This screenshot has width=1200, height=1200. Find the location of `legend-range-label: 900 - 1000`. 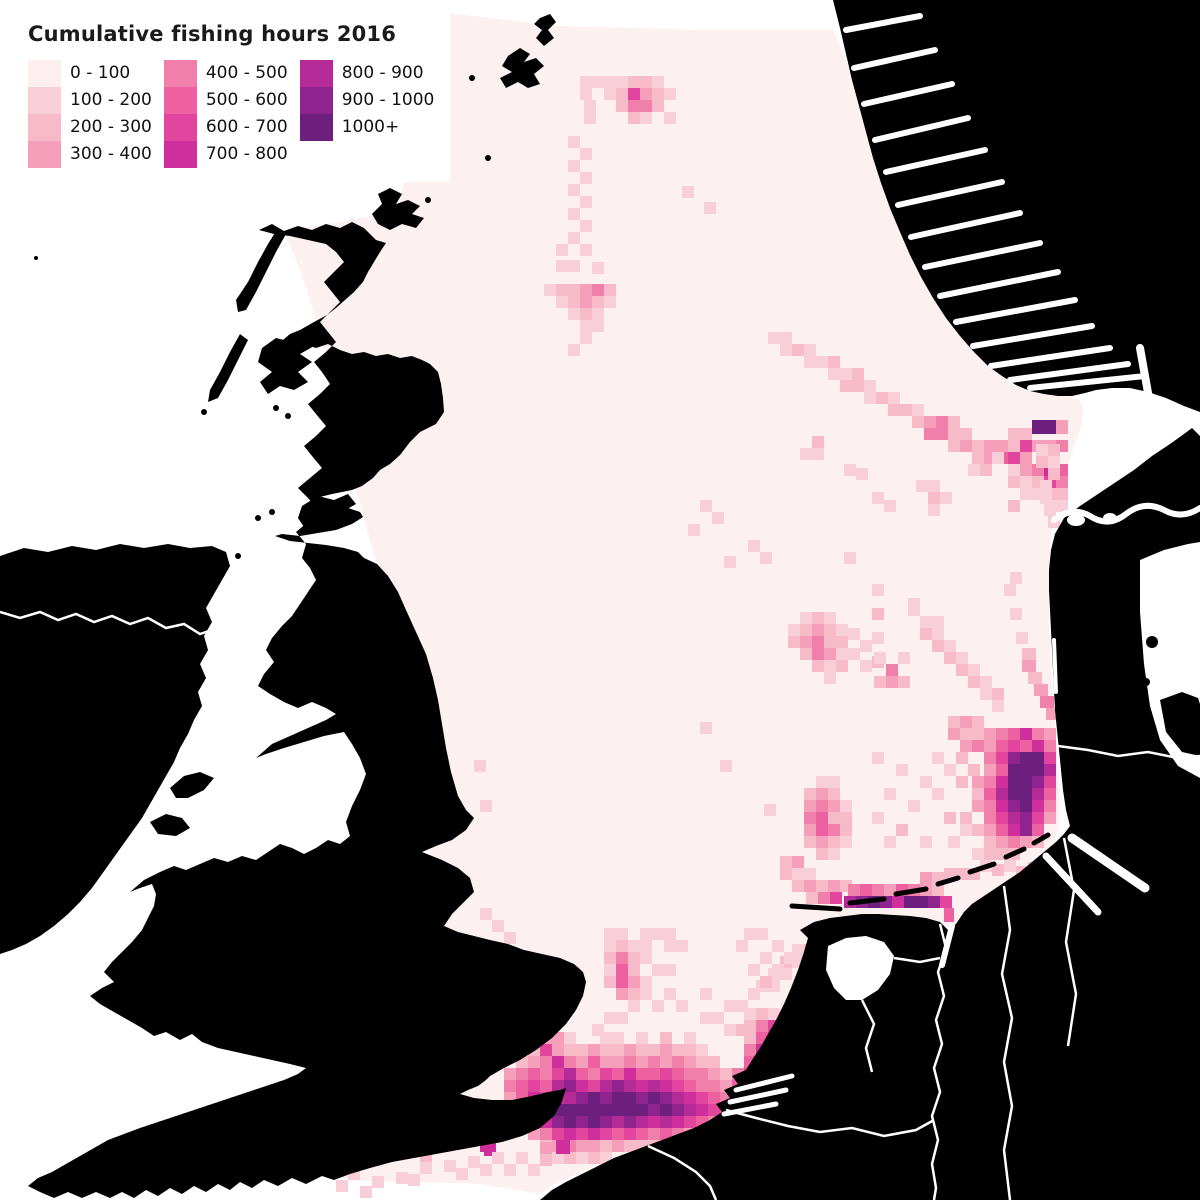

legend-range-label: 900 - 1000 is located at coordinates (388, 100).